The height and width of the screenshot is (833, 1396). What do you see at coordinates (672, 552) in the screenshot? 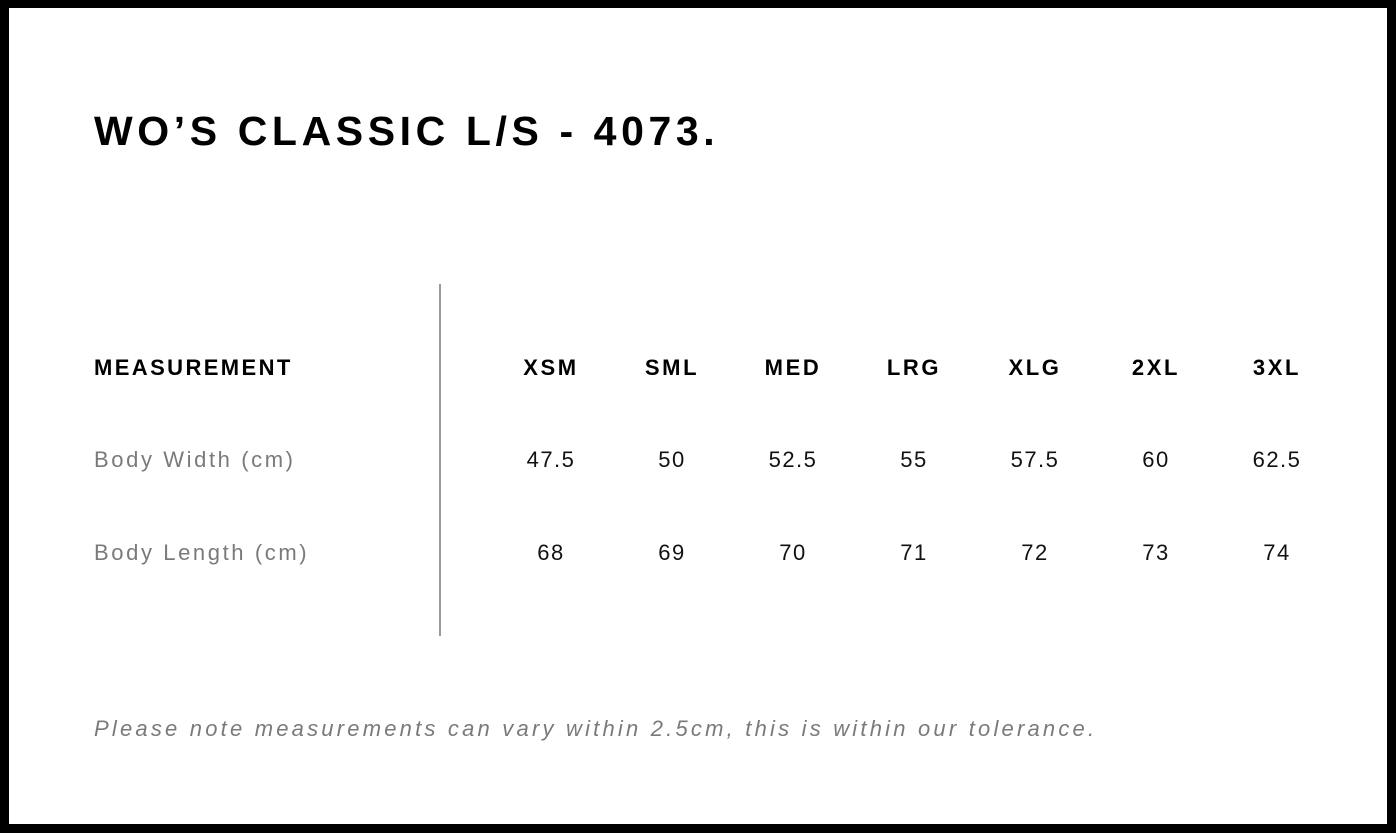
I see `table-cell: 69` at bounding box center [672, 552].